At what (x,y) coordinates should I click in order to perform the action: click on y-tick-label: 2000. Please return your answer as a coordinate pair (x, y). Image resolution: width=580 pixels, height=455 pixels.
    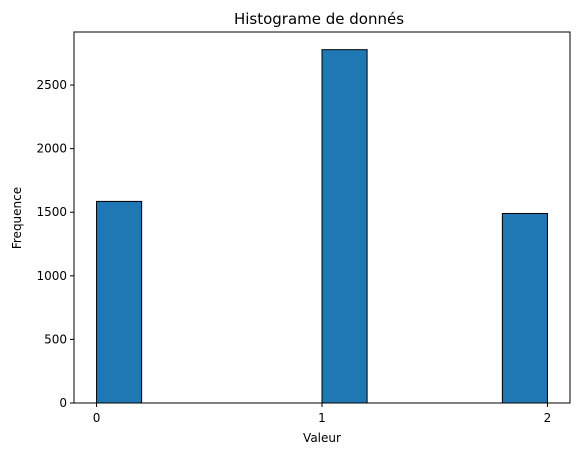
    Looking at the image, I should click on (51, 149).